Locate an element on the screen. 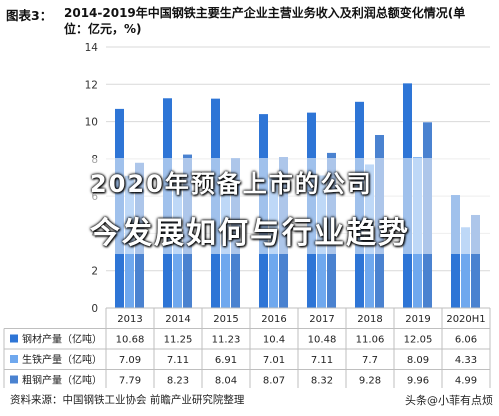 Image resolution: width=499 pixels, height=416 pixels. table-value: 7.79 is located at coordinates (130, 381).